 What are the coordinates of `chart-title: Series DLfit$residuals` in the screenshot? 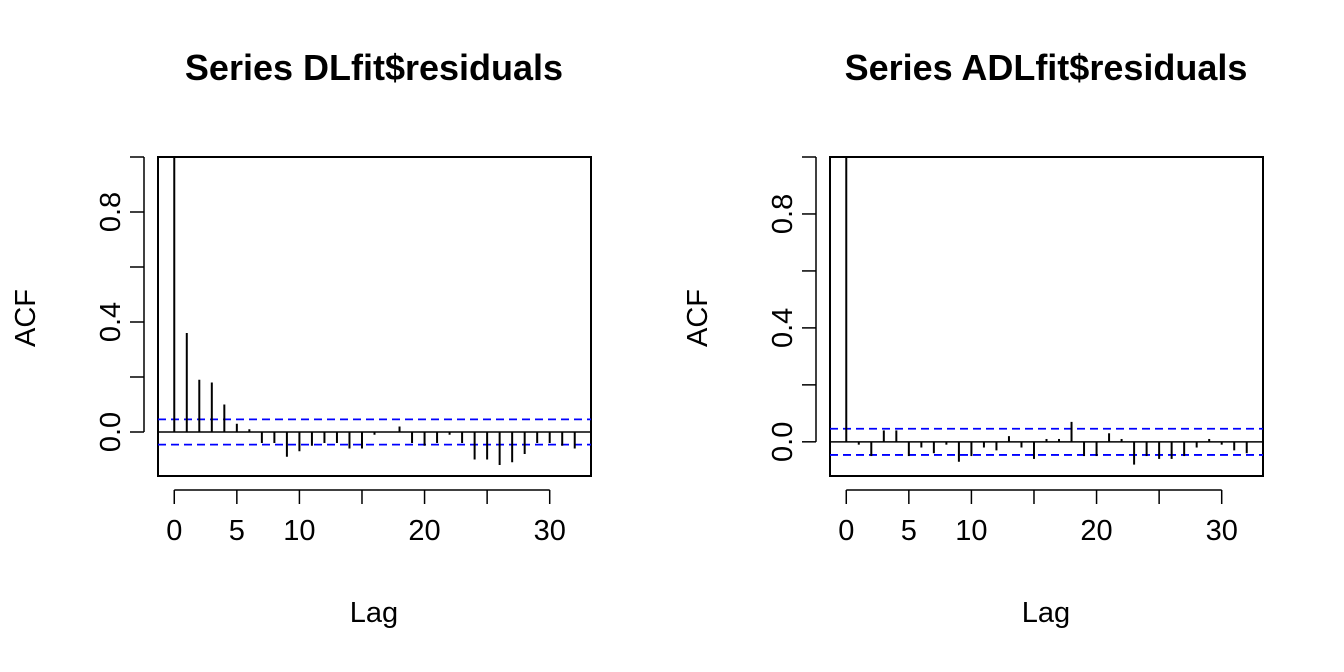 It's located at (374, 67).